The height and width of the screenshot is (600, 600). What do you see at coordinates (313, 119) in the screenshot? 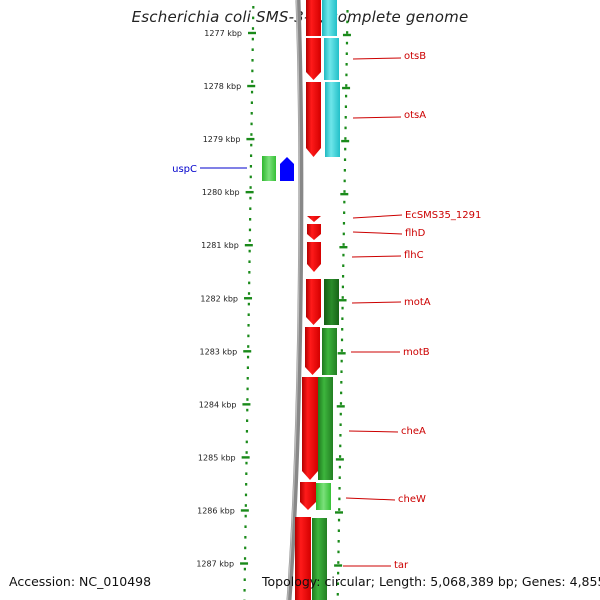
I see `gene-arrow-otsA` at bounding box center [313, 119].